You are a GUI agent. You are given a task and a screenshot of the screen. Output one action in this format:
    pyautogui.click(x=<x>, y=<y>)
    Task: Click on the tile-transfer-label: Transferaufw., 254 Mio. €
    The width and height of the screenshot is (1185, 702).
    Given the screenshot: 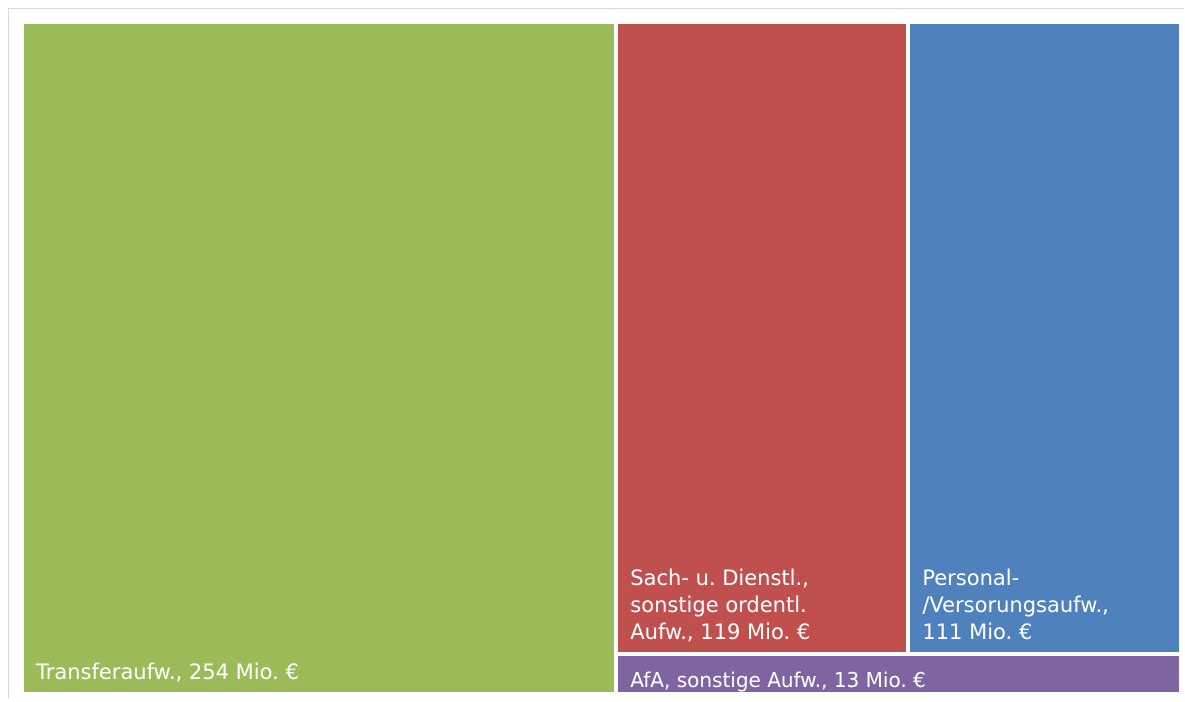 What is the action you would take?
    pyautogui.click(x=167, y=672)
    